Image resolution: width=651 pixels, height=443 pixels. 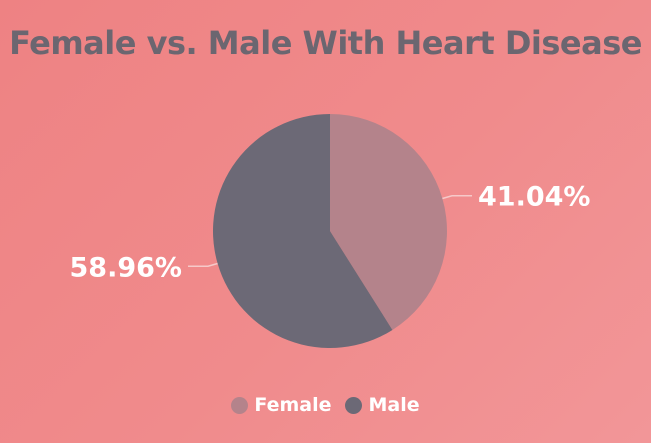 I want to click on legend-label-male: Male, so click(x=394, y=405).